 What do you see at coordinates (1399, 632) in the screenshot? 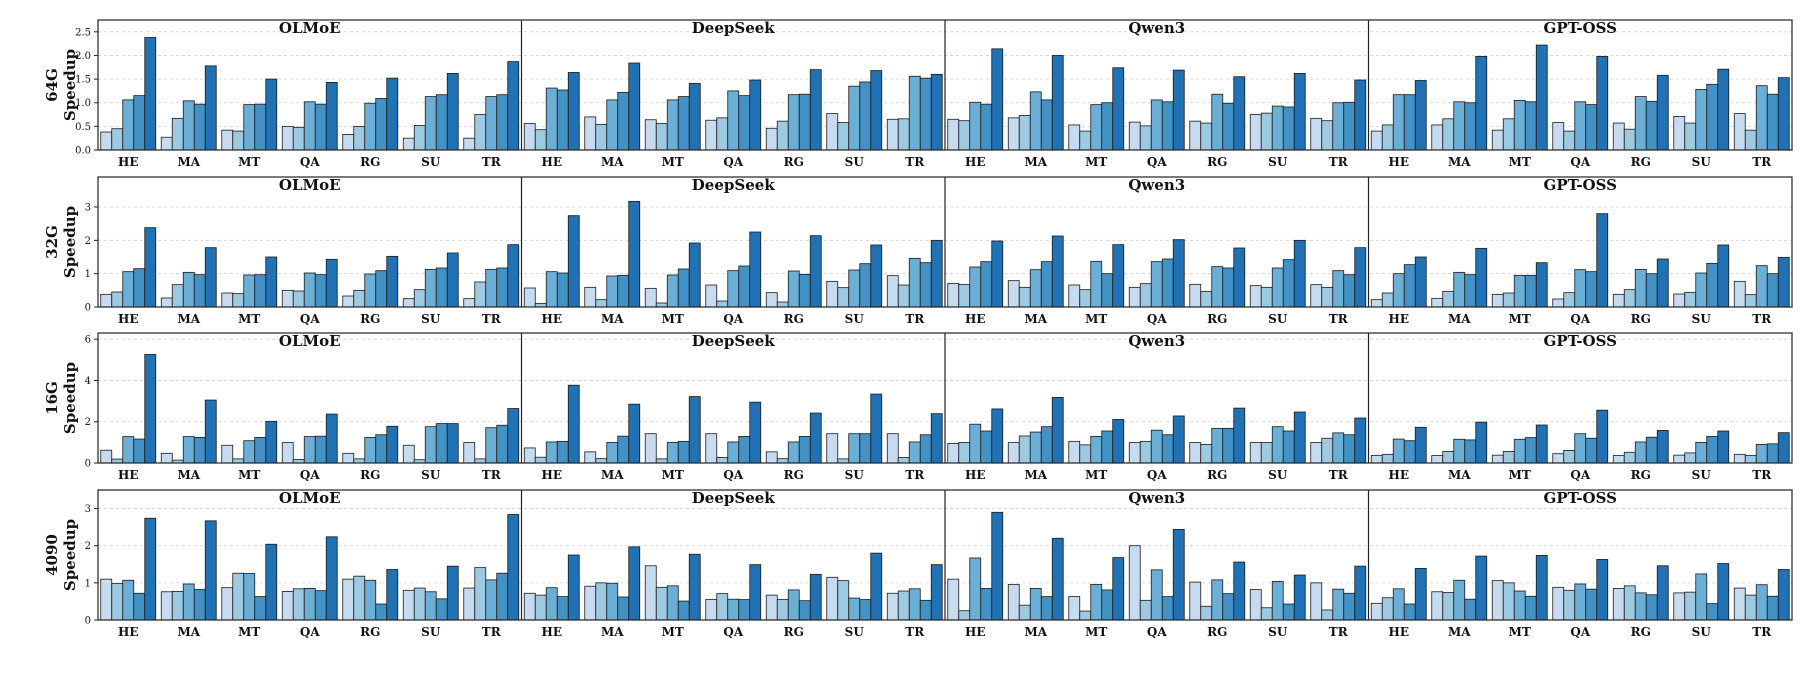
I see `category-label-4090-gpt-oss-he: HE` at bounding box center [1399, 632].